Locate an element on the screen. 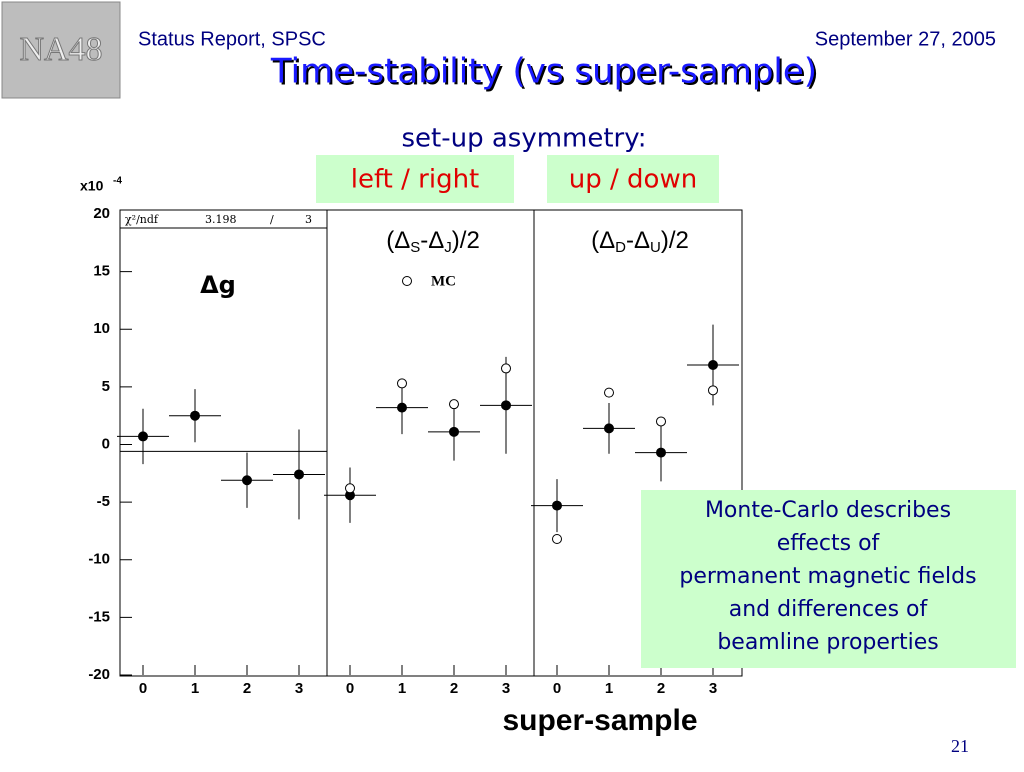  title: Time-stability (vs super-sample) is located at coordinates (543, 72).